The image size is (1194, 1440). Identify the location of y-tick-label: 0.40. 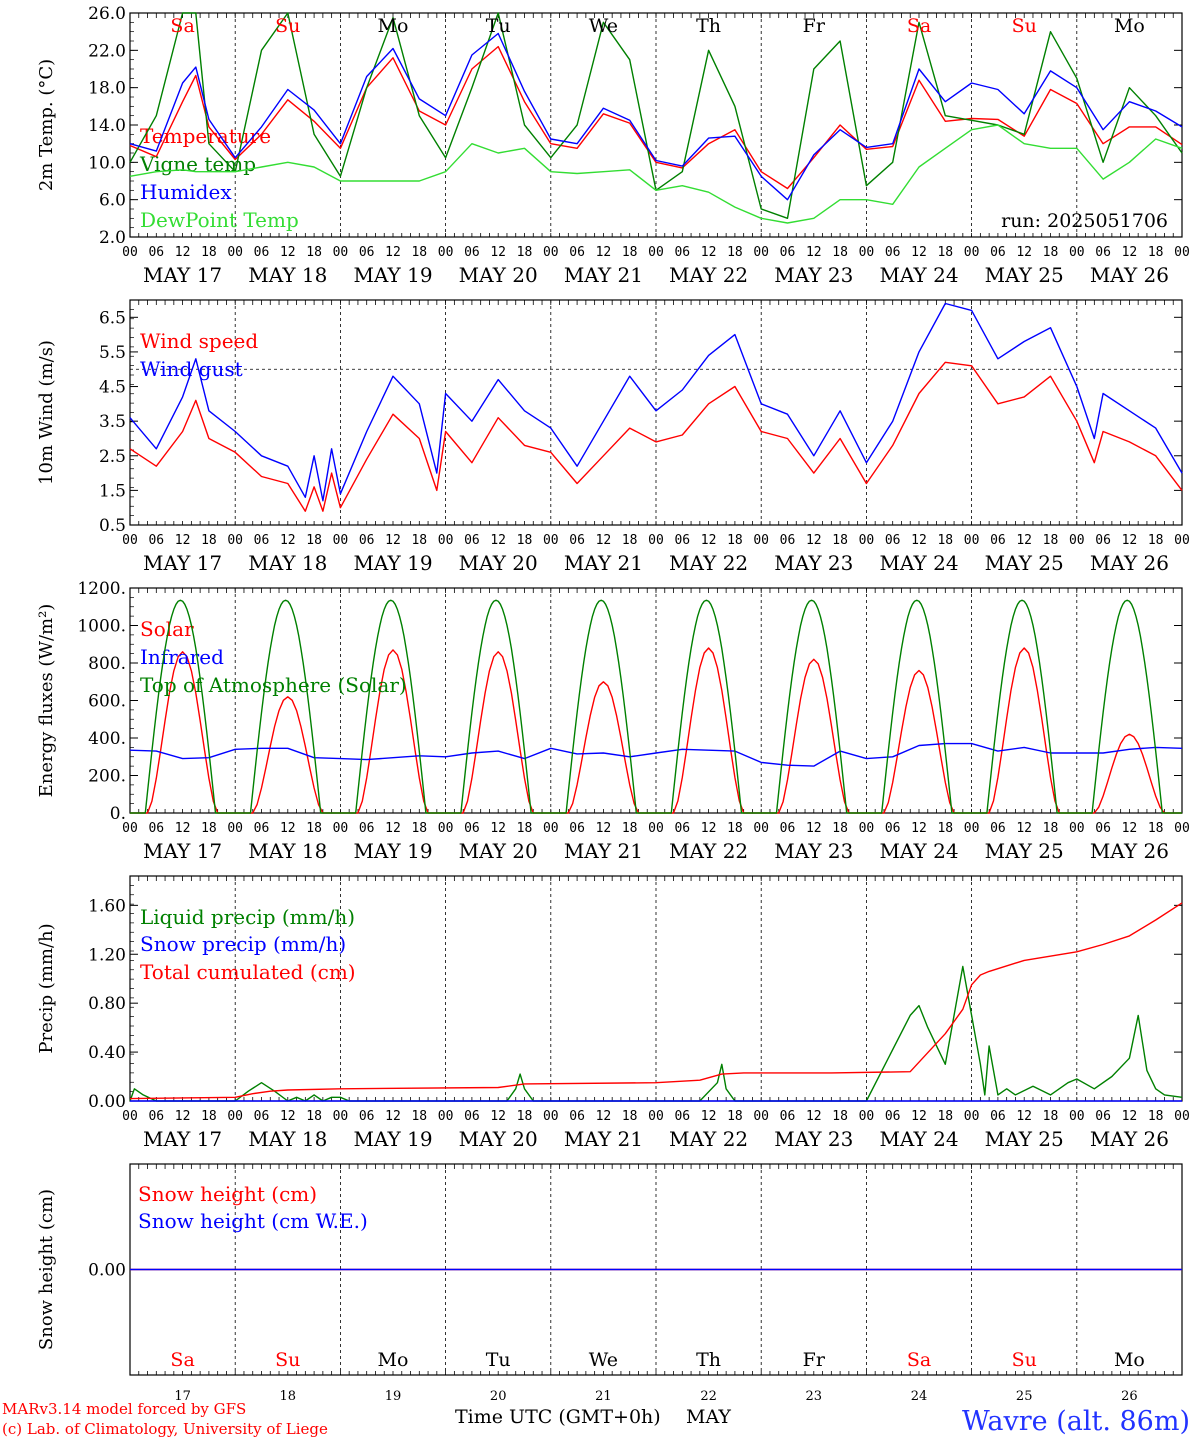
(107, 1053).